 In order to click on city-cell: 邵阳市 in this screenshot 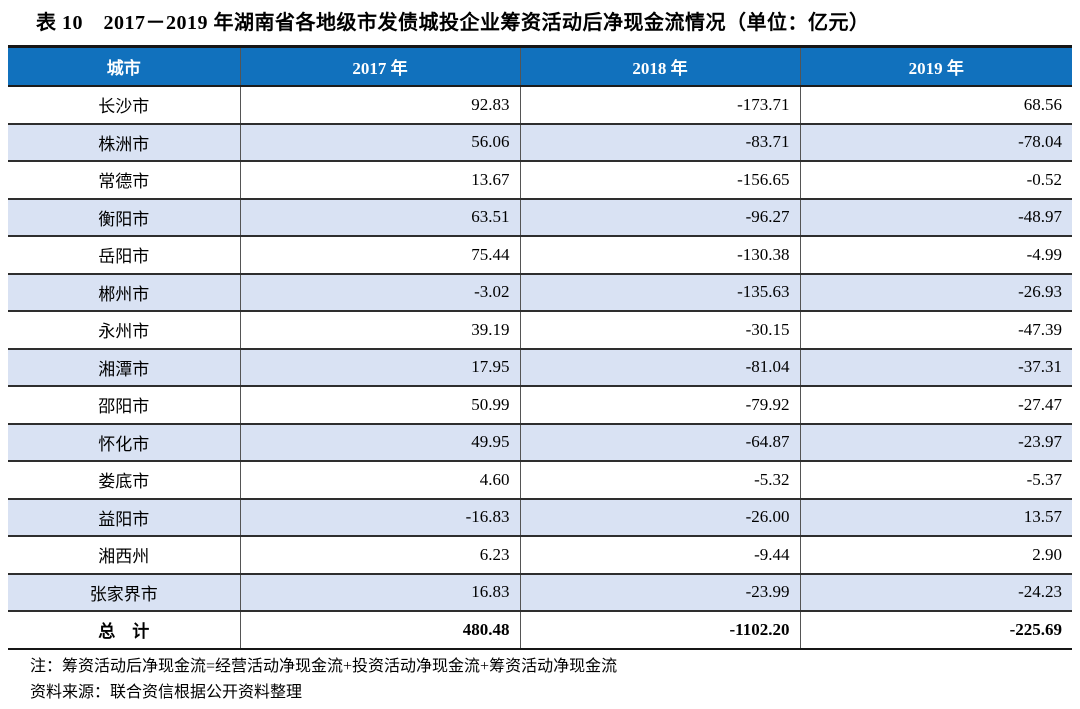, I will do `click(124, 405)`.